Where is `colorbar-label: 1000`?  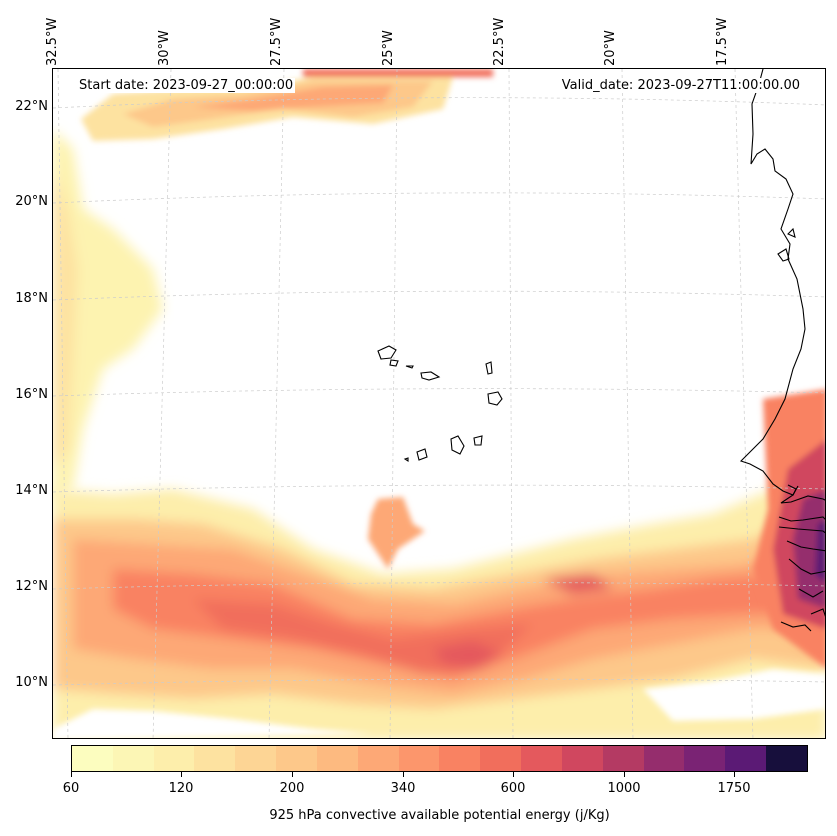
colorbar-label: 1000 is located at coordinates (624, 788).